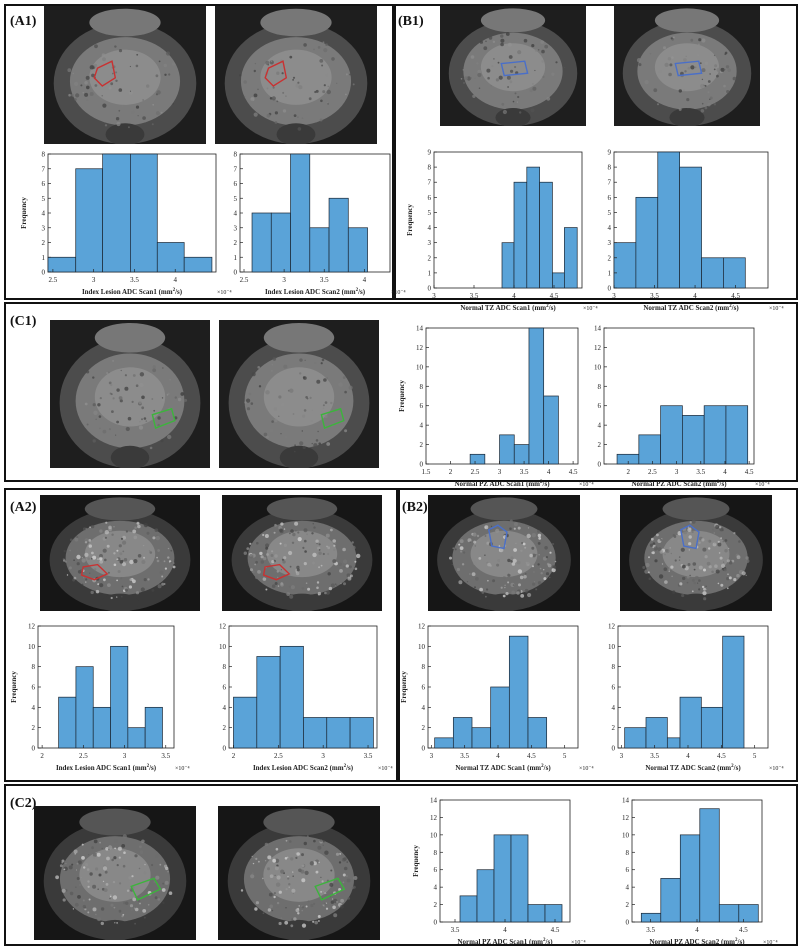 The height and width of the screenshot is (952, 802). What do you see at coordinates (106, 768) in the screenshot?
I see `x-axis-label: Index Lesion ADC Scan1 (mm2/s)` at bounding box center [106, 768].